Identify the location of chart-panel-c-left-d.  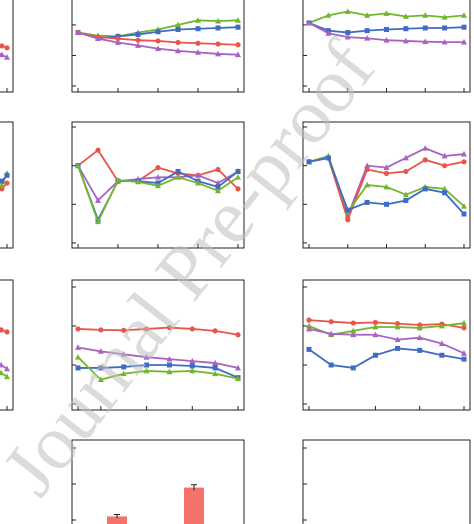
(7, 185).